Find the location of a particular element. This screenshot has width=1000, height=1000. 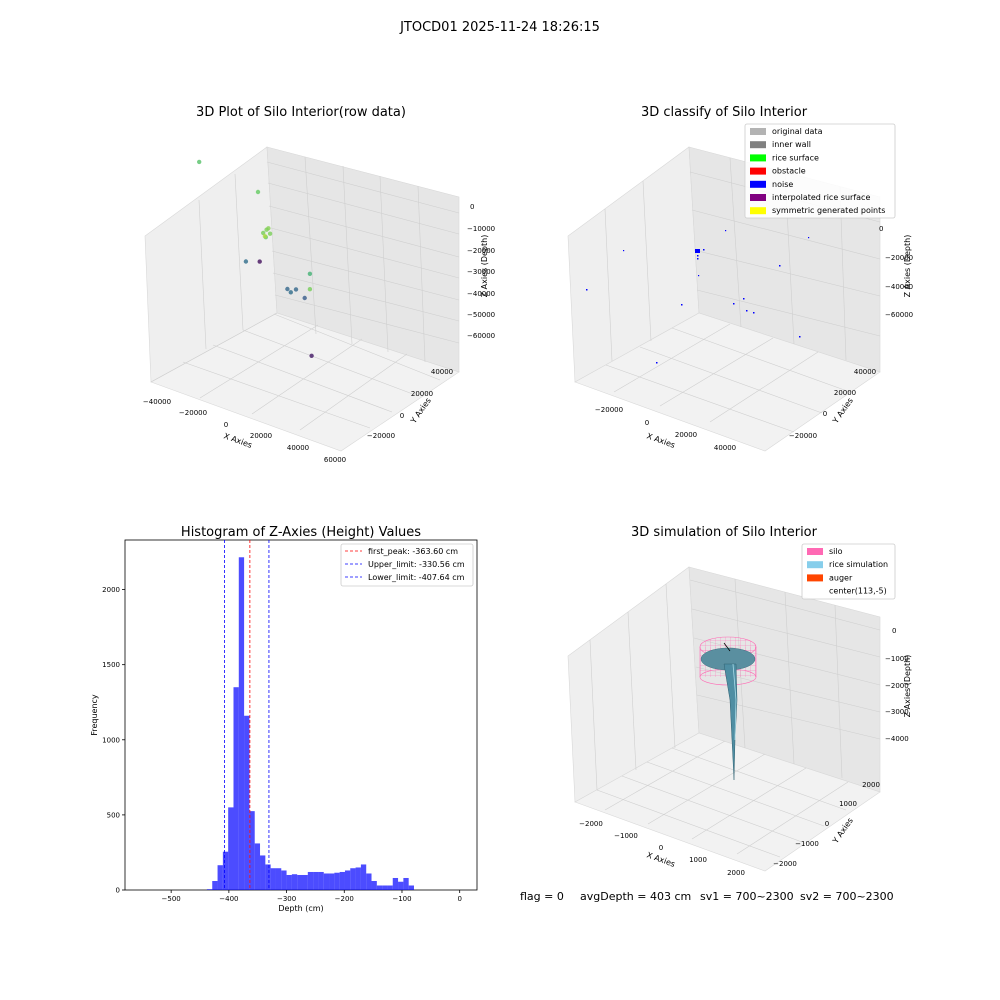

rice-cone is located at coordinates (730, 722).